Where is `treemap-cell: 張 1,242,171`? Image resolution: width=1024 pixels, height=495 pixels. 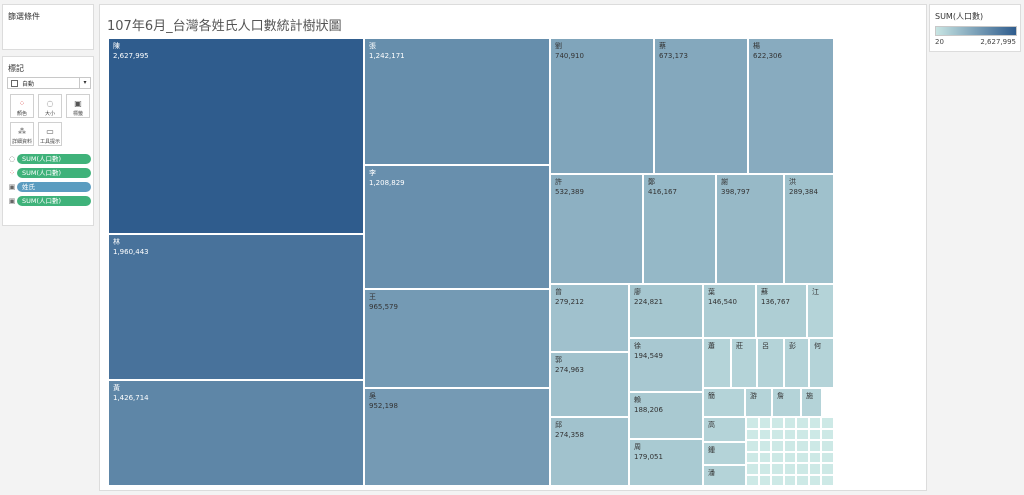 treemap-cell: 張 1,242,171 is located at coordinates (457, 101).